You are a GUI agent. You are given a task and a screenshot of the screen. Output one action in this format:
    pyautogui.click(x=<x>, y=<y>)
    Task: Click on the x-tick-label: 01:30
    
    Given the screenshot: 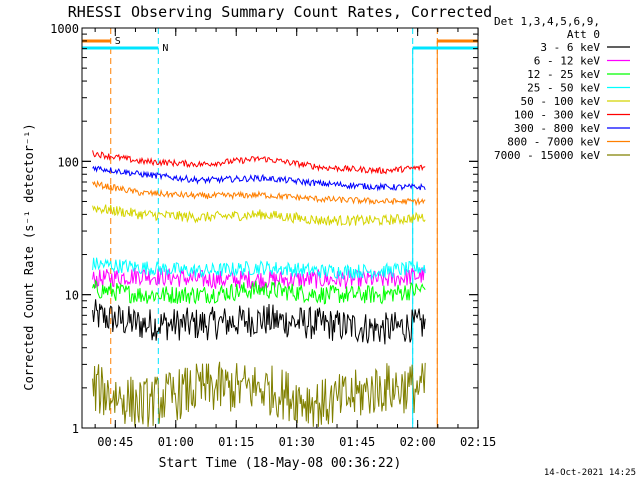 What is the action you would take?
    pyautogui.click(x=297, y=442)
    